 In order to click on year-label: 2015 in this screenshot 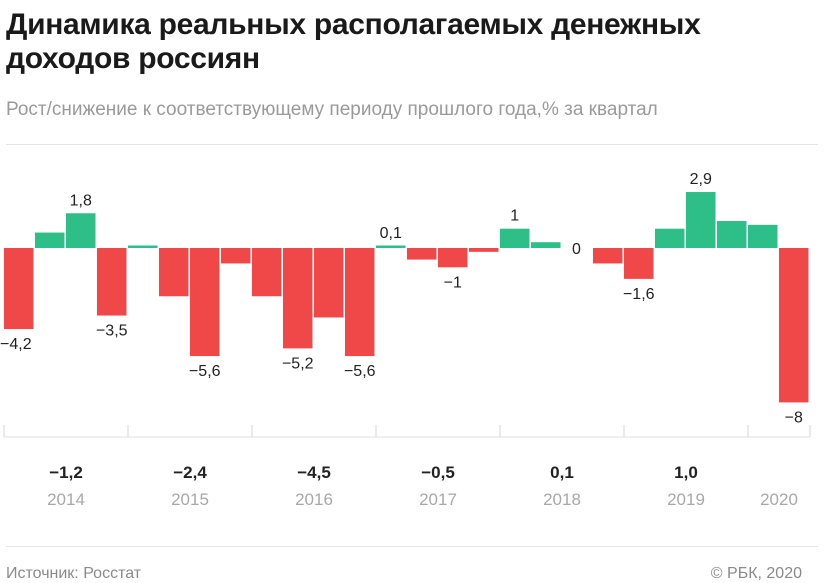, I will do `click(190, 499)`.